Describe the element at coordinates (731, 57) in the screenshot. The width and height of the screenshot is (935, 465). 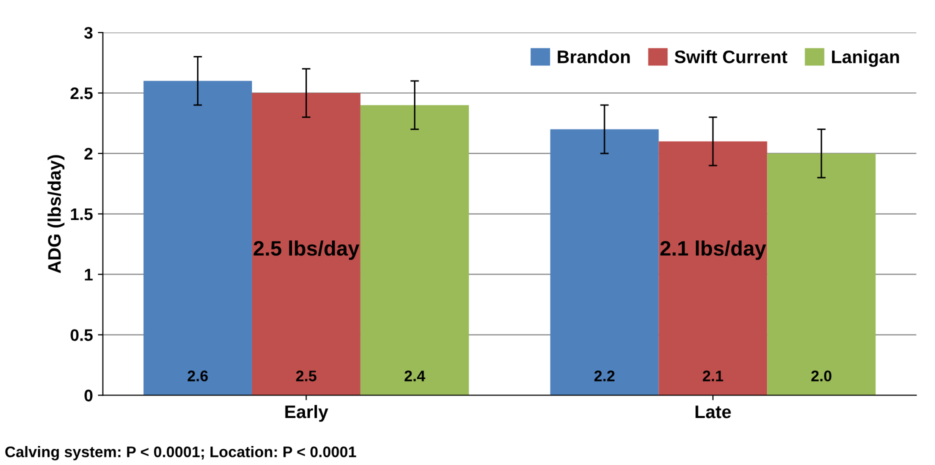
I see `legend-label: Swift Current` at that location.